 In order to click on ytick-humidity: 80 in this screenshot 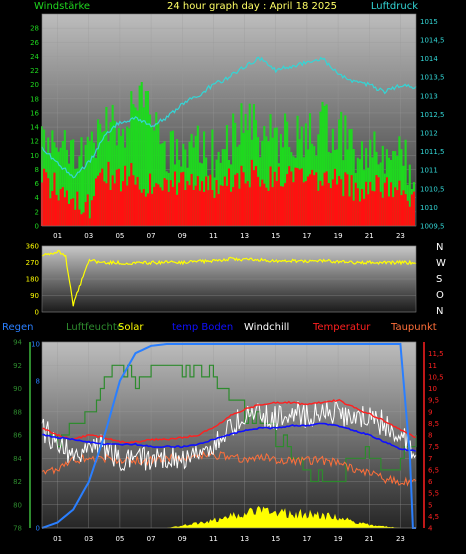, I will do `click(17, 505)`.